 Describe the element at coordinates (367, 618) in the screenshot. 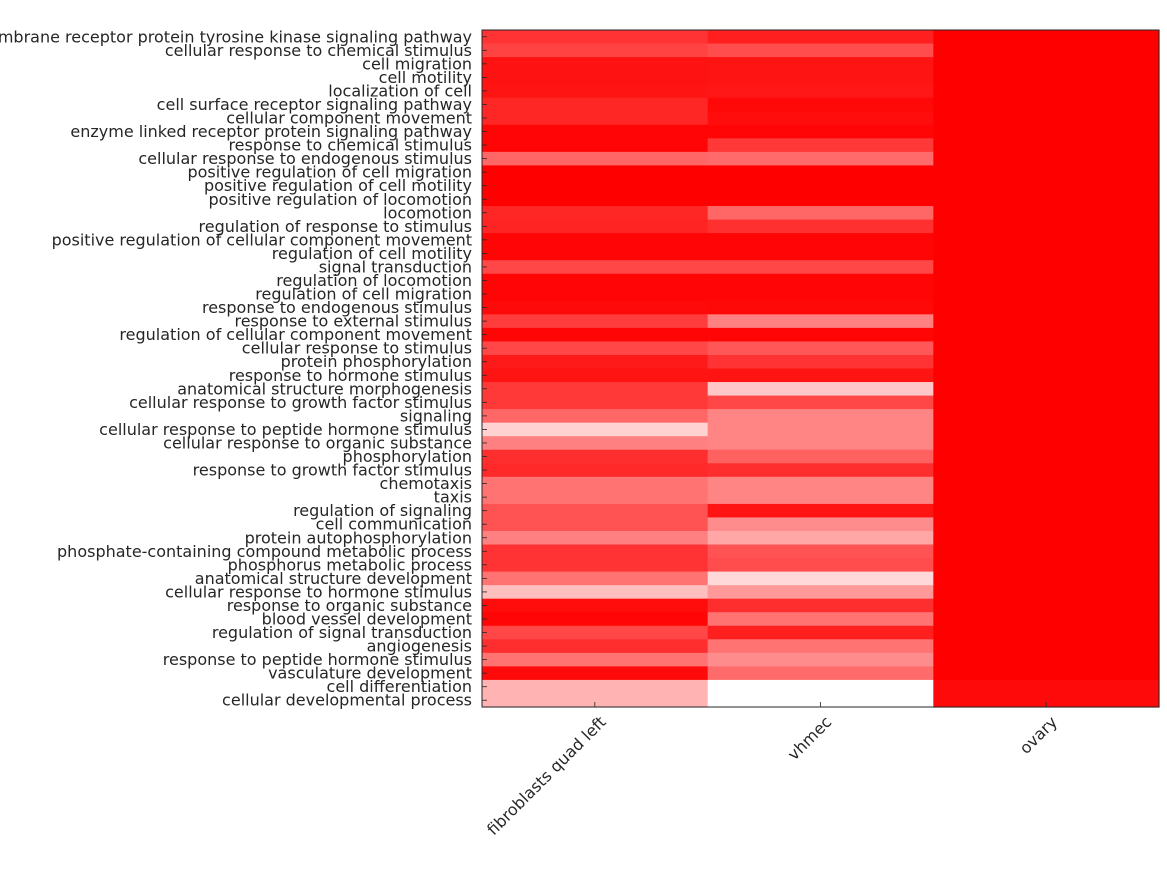

I see `y-tick-label: blood vessel development` at that location.